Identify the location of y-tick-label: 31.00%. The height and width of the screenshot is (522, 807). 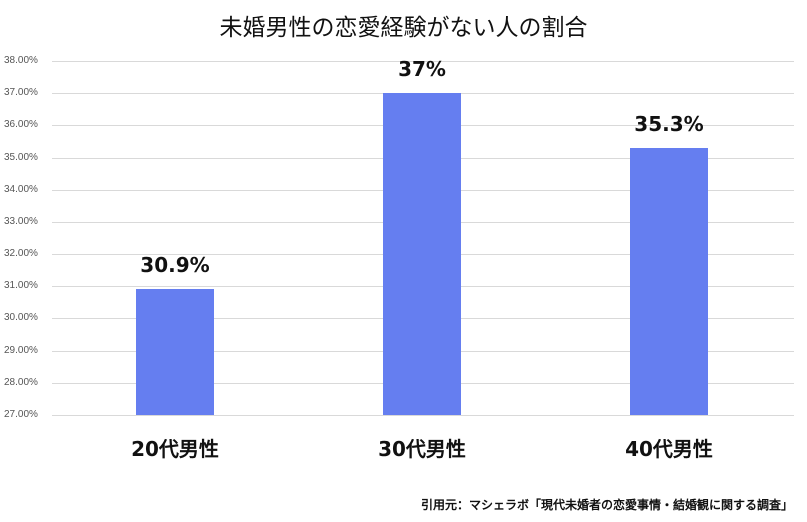
(21, 286).